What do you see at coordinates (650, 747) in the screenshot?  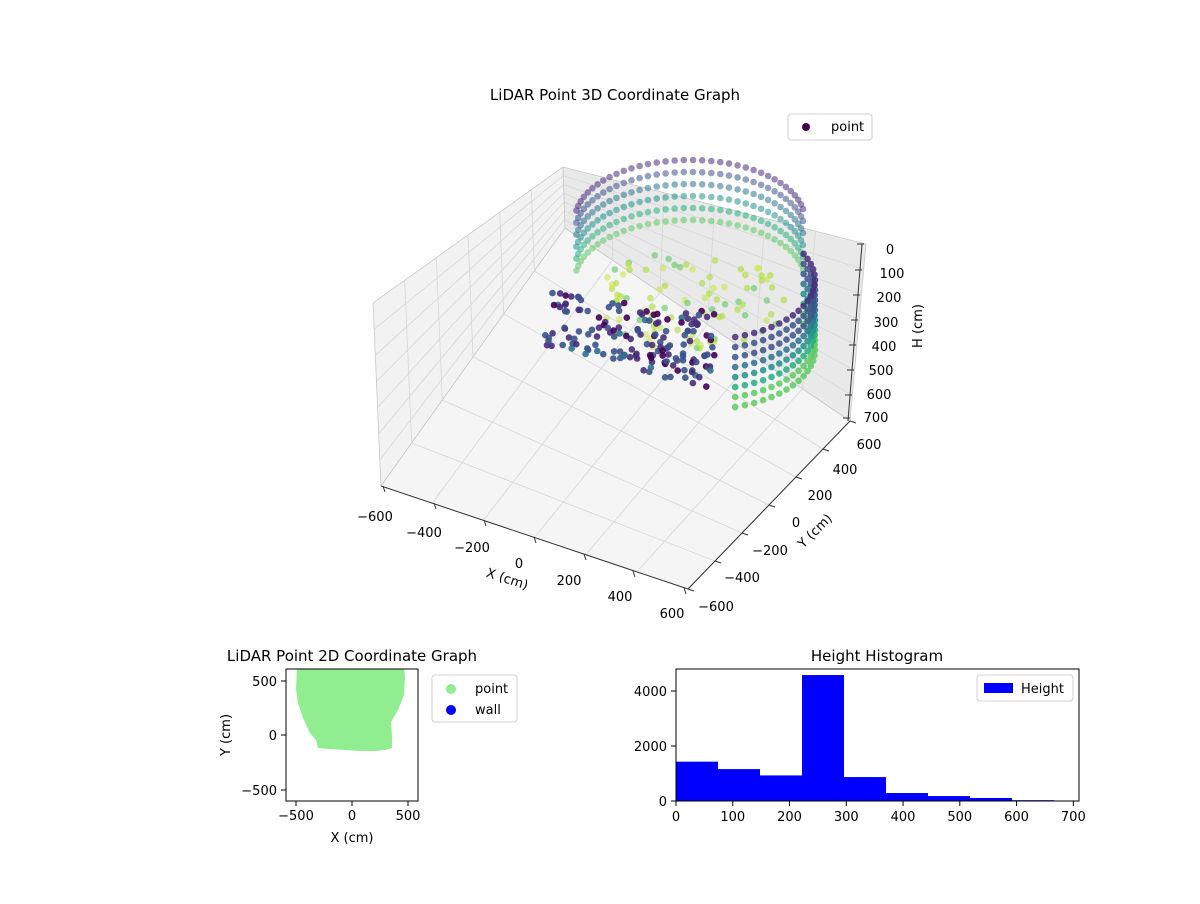 I see `y-tick-label: 2000` at bounding box center [650, 747].